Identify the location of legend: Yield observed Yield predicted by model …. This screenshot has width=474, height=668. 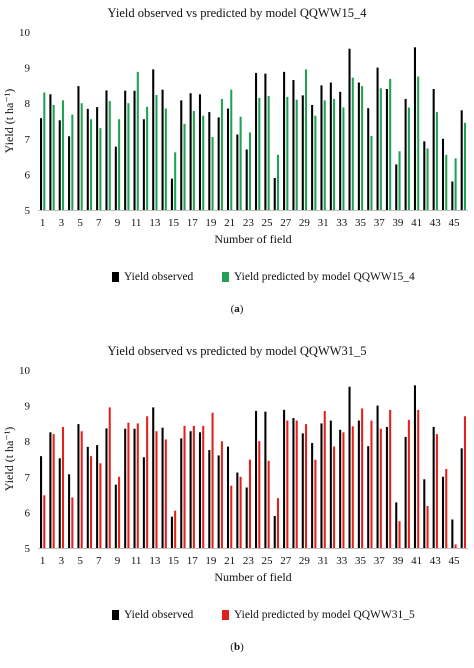
(237, 279).